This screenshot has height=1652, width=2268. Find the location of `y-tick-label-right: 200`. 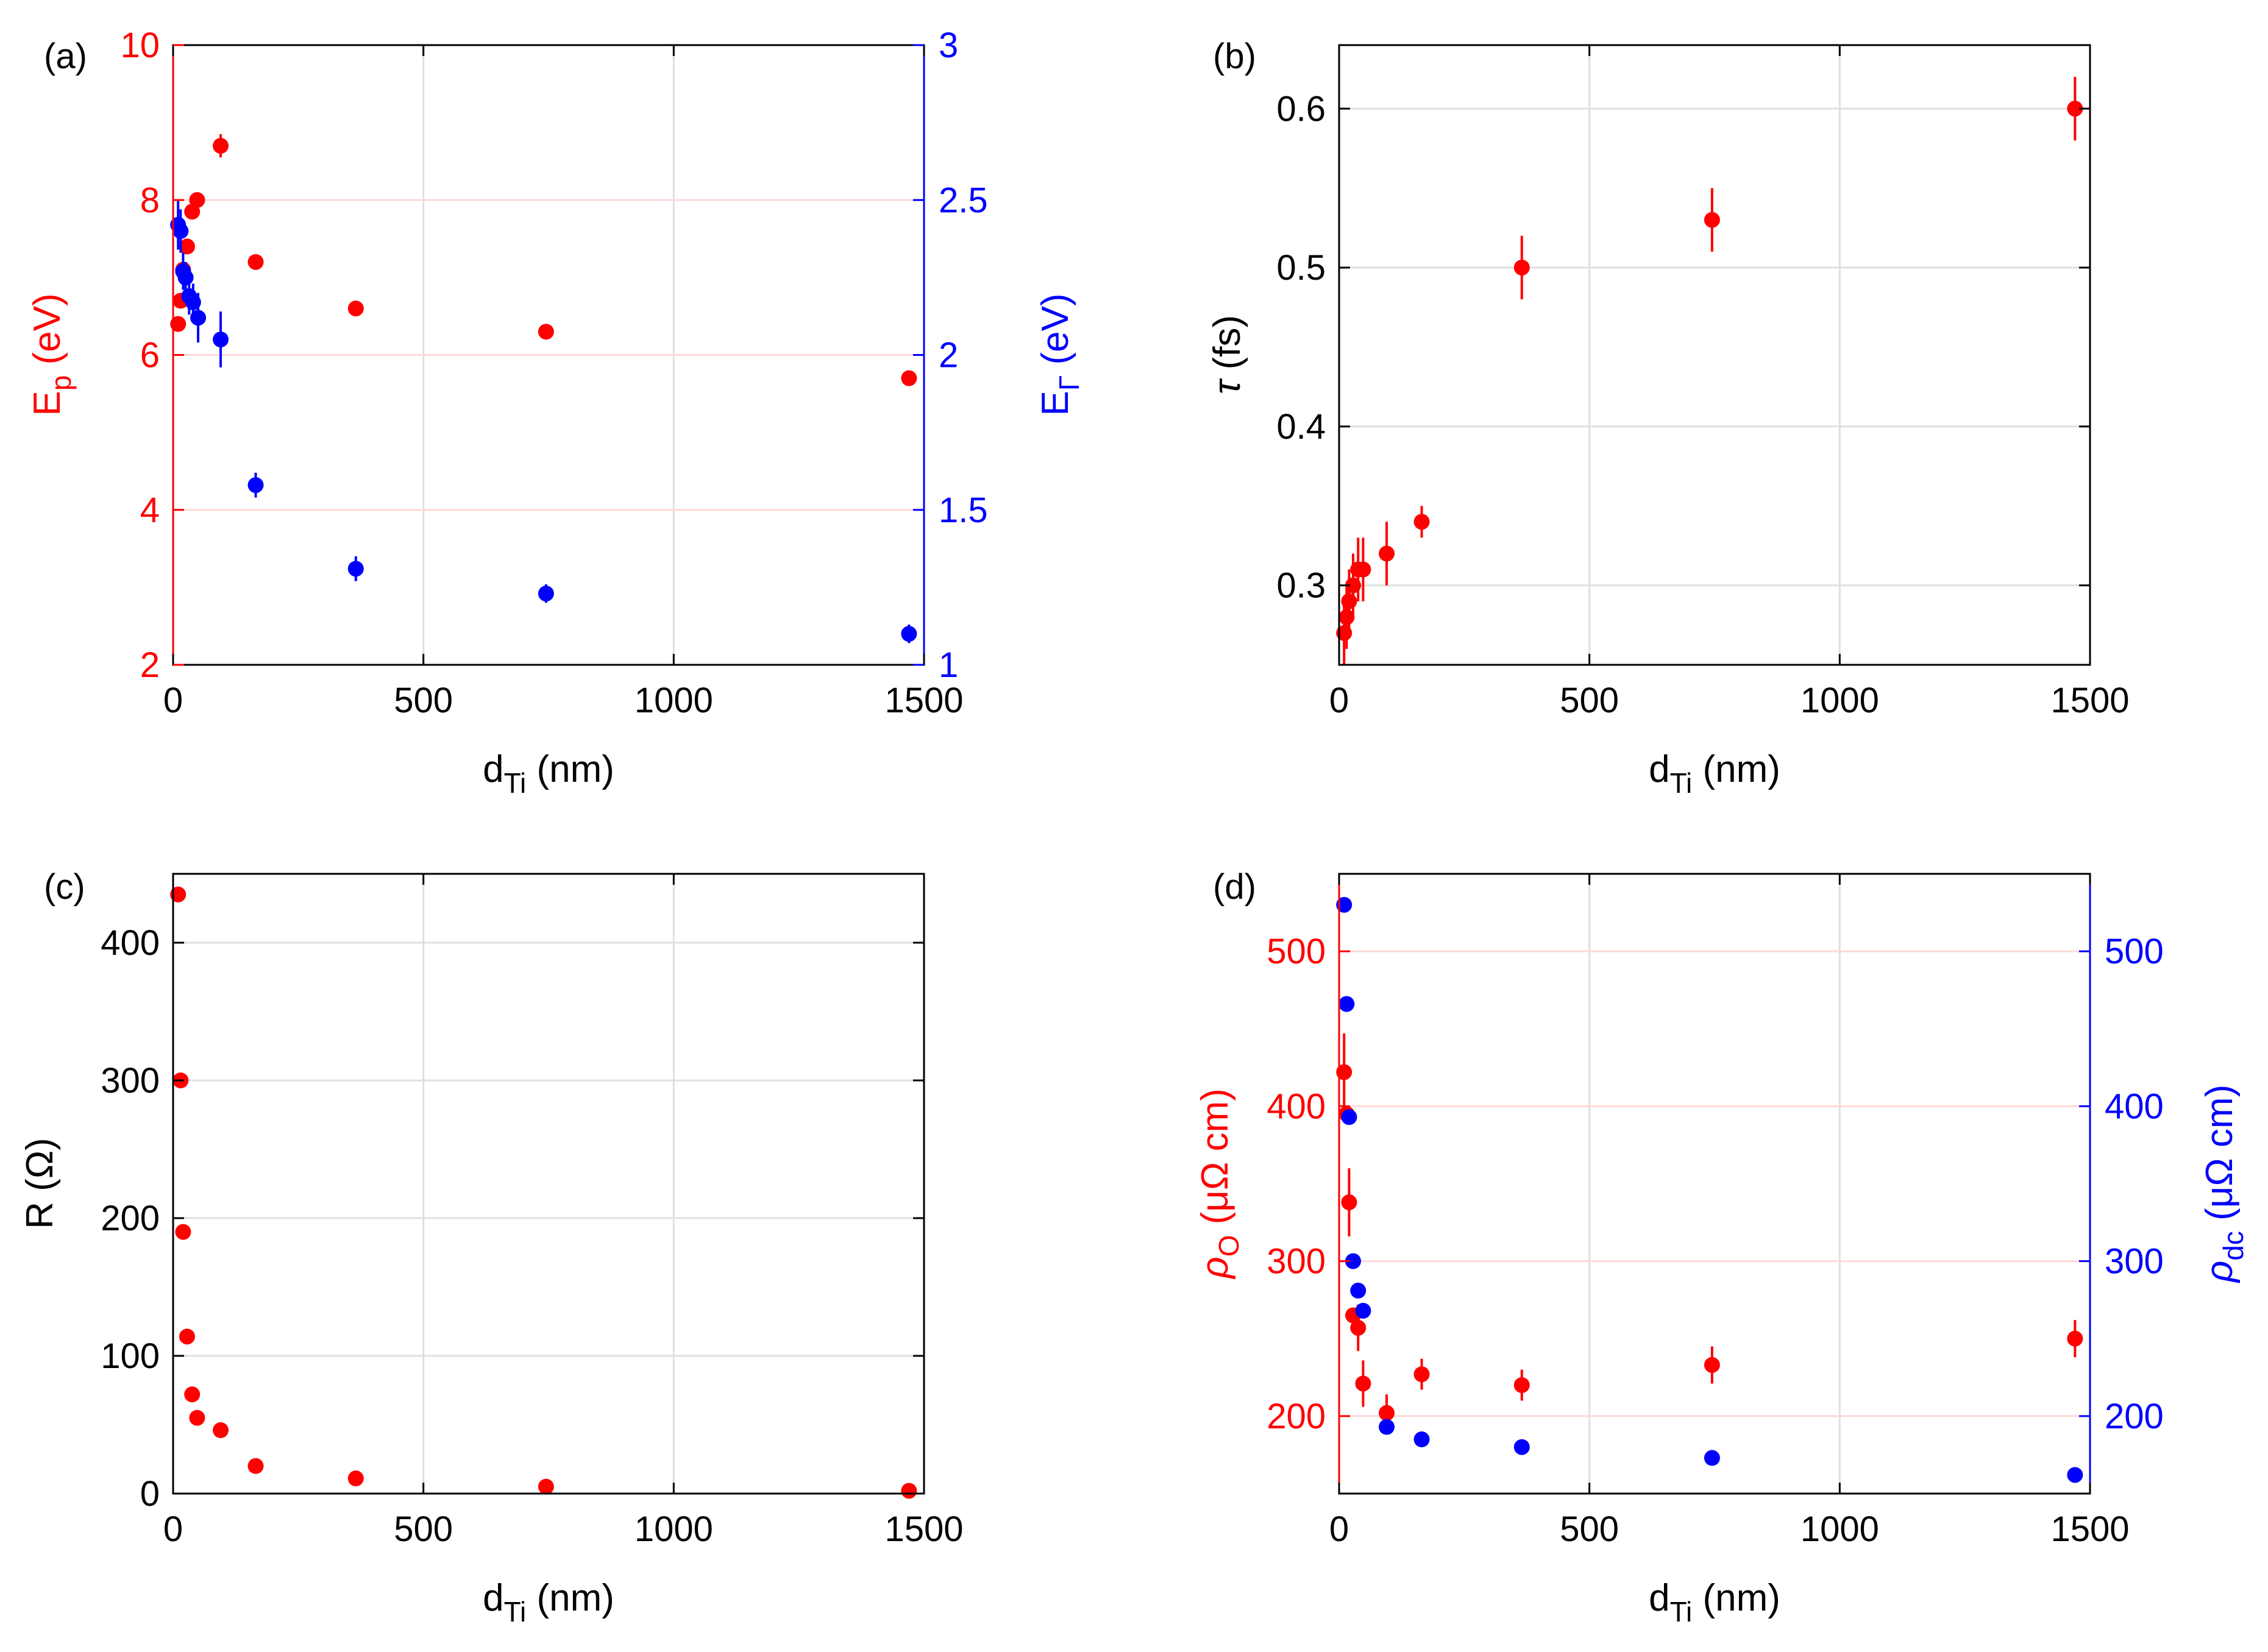

y-tick-label-right: 200 is located at coordinates (2134, 1416).